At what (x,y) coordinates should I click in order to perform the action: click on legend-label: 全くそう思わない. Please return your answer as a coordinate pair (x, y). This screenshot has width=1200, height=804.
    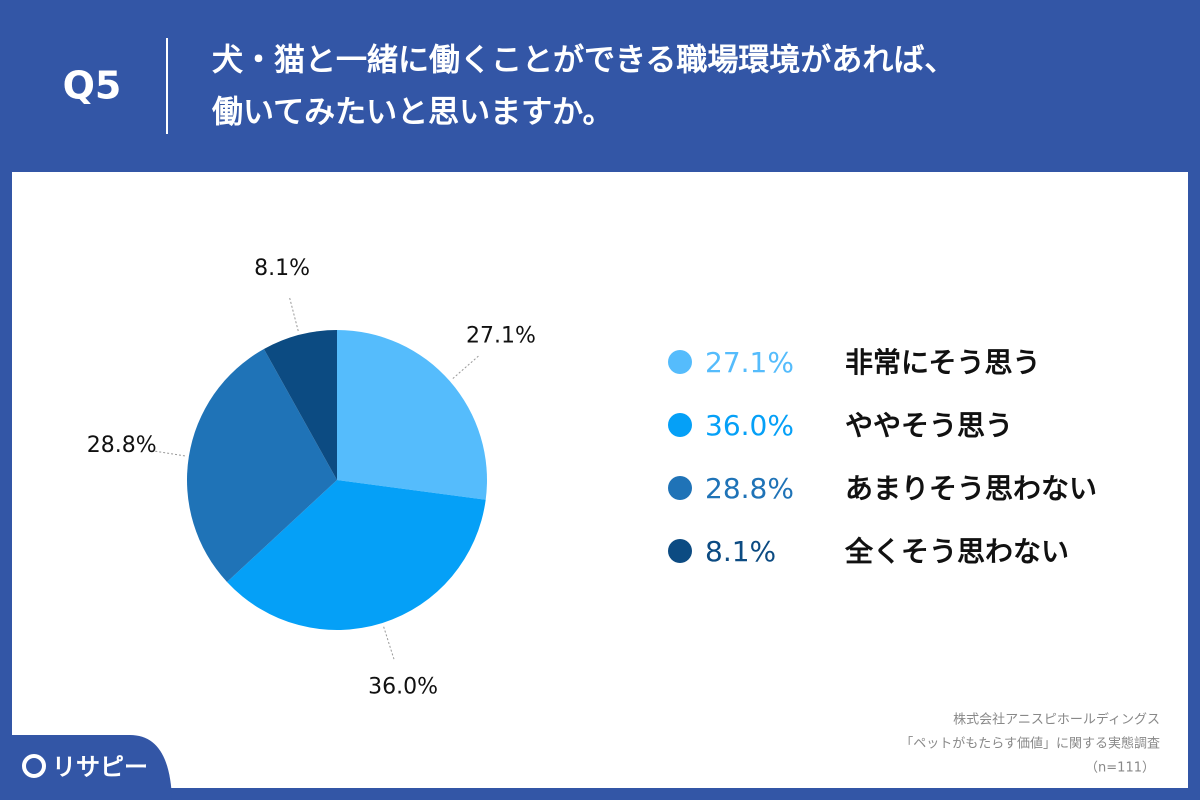
    Looking at the image, I should click on (956, 551).